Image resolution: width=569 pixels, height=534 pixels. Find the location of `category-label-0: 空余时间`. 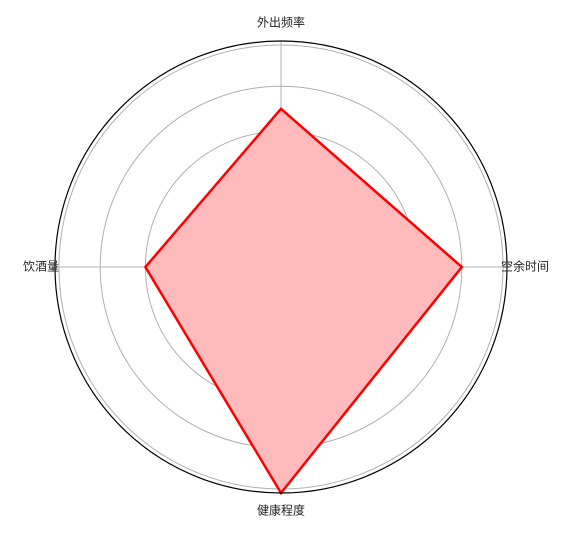

category-label-0: 空余时间 is located at coordinates (525, 266).